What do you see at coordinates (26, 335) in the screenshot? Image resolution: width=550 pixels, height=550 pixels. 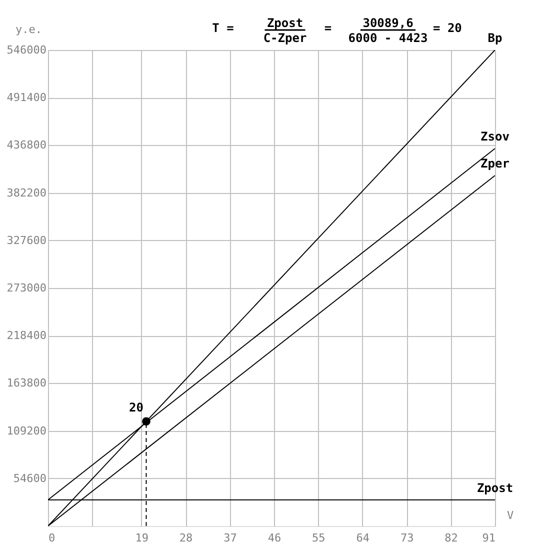 I see `y-tick-label: 218400` at bounding box center [26, 335].